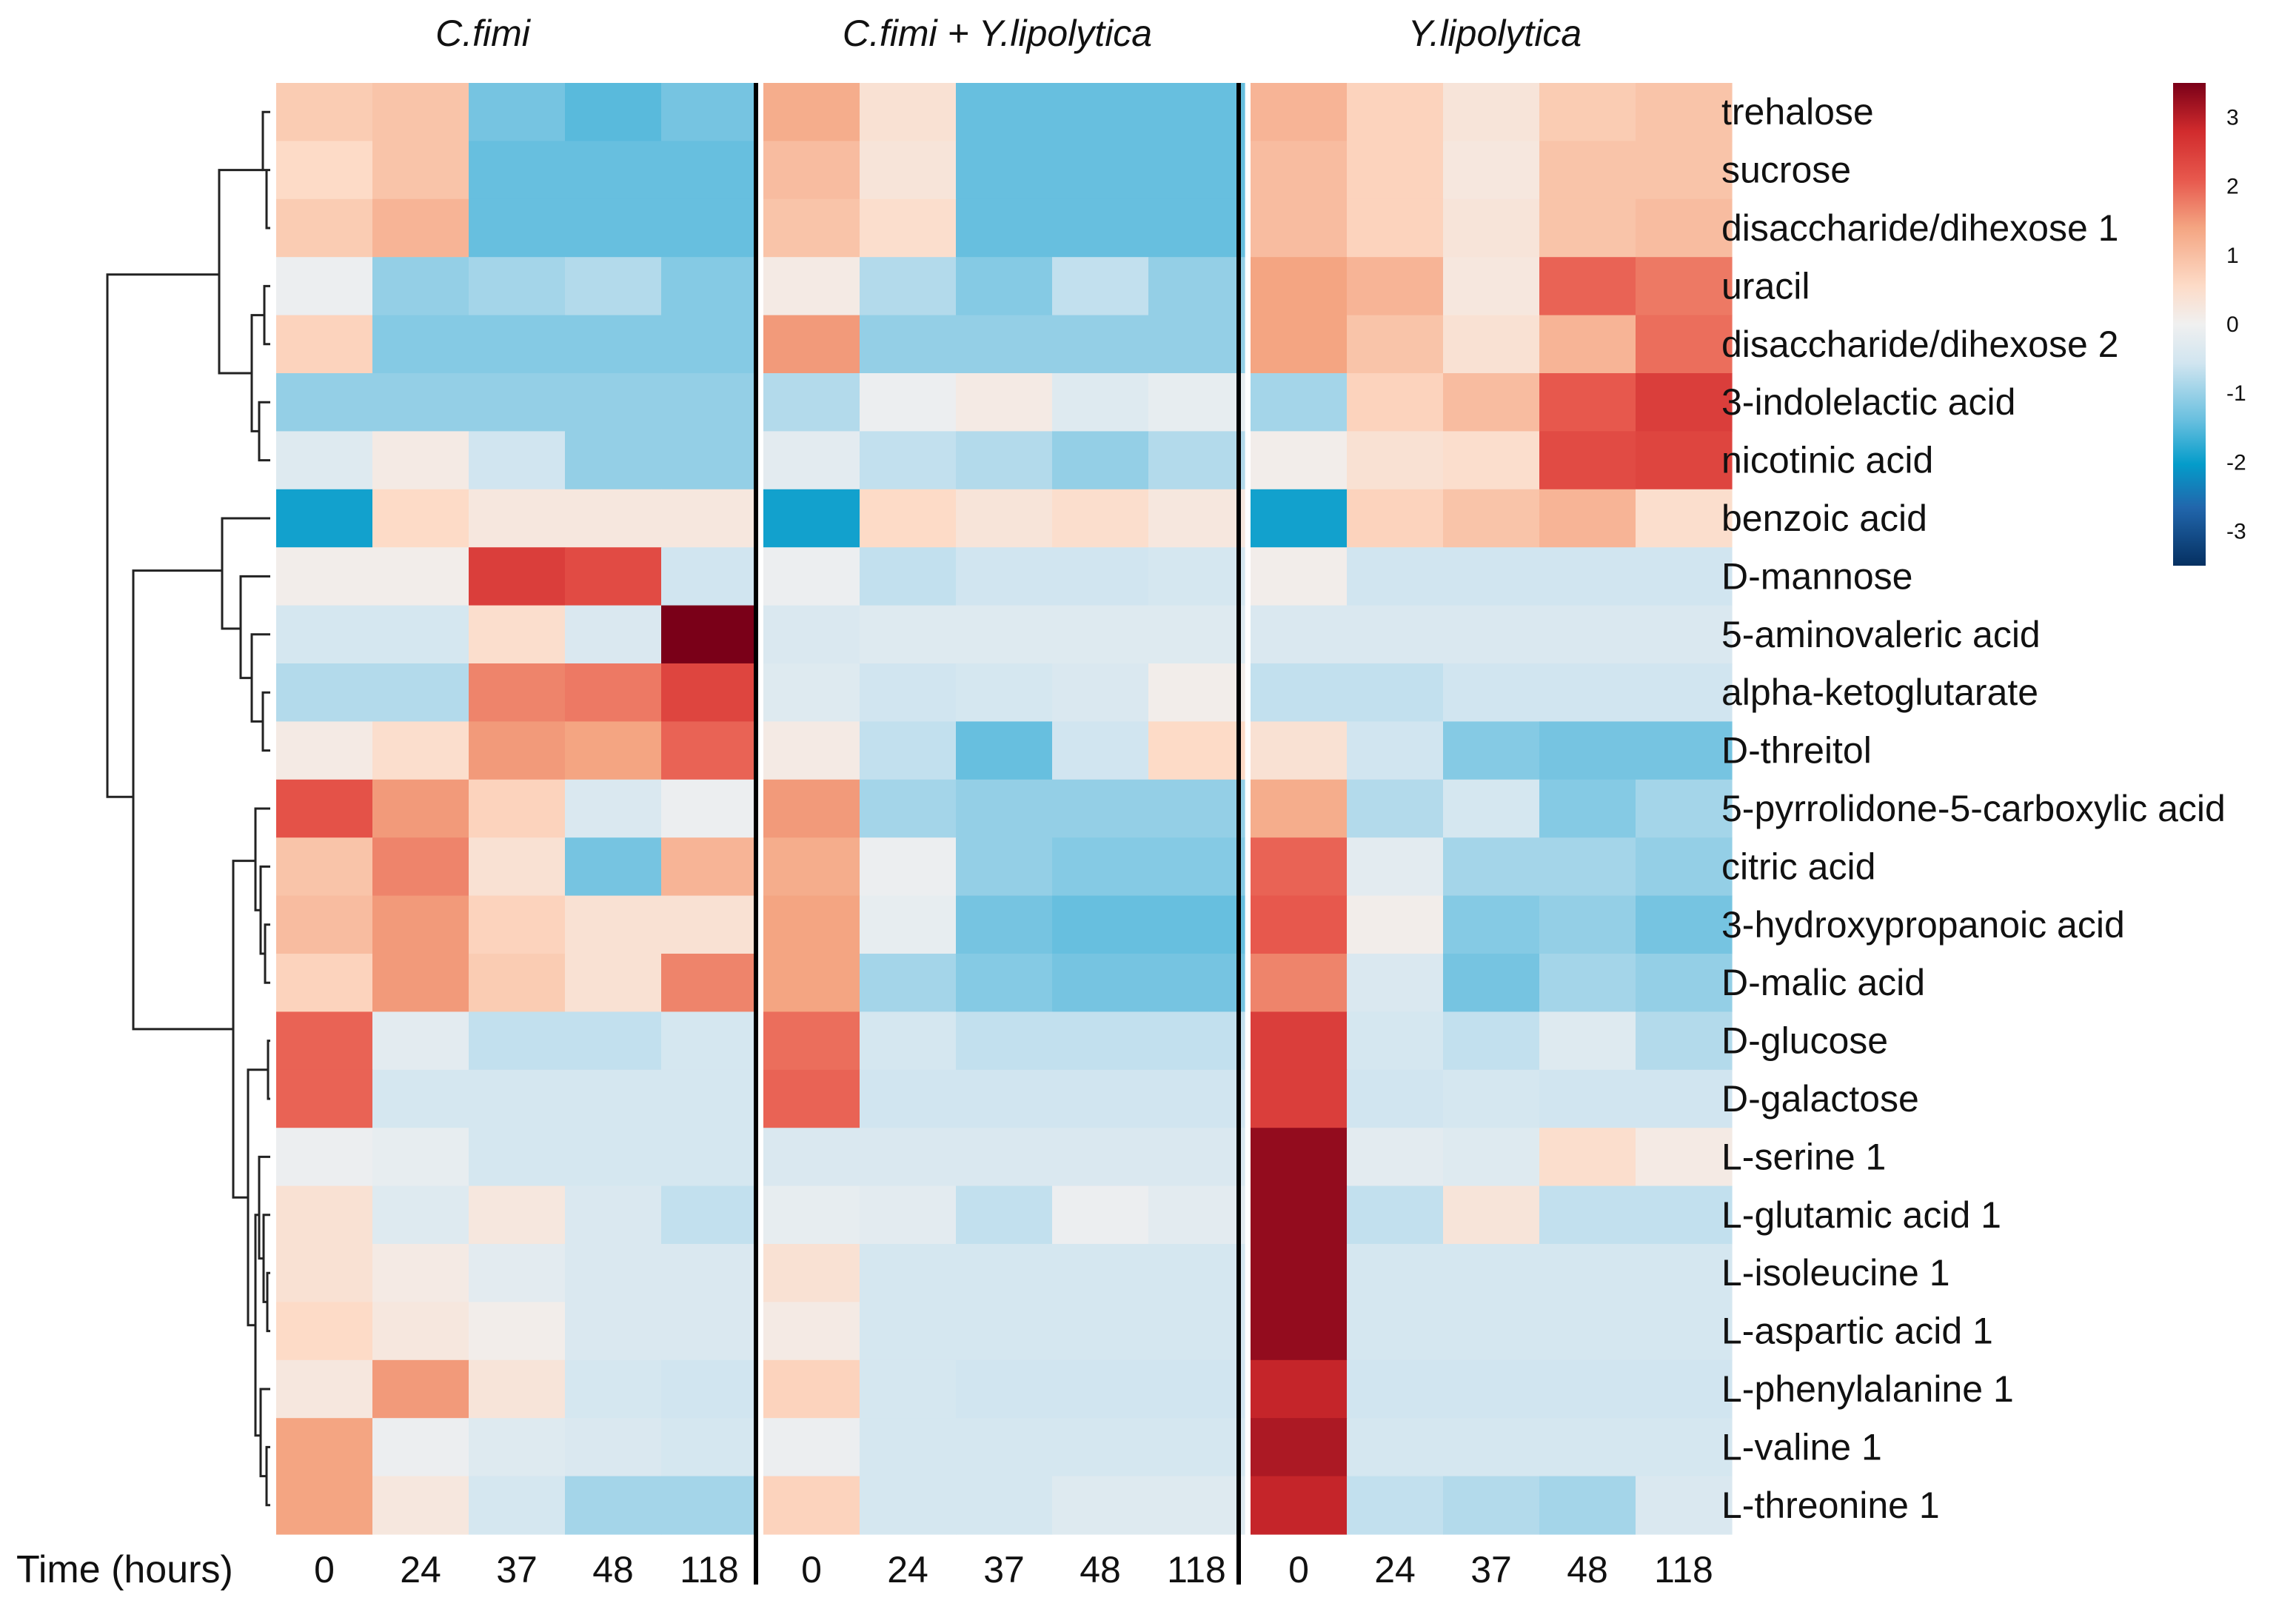  What do you see at coordinates (2236, 393) in the screenshot?
I see `colorbar-tick-label: -1` at bounding box center [2236, 393].